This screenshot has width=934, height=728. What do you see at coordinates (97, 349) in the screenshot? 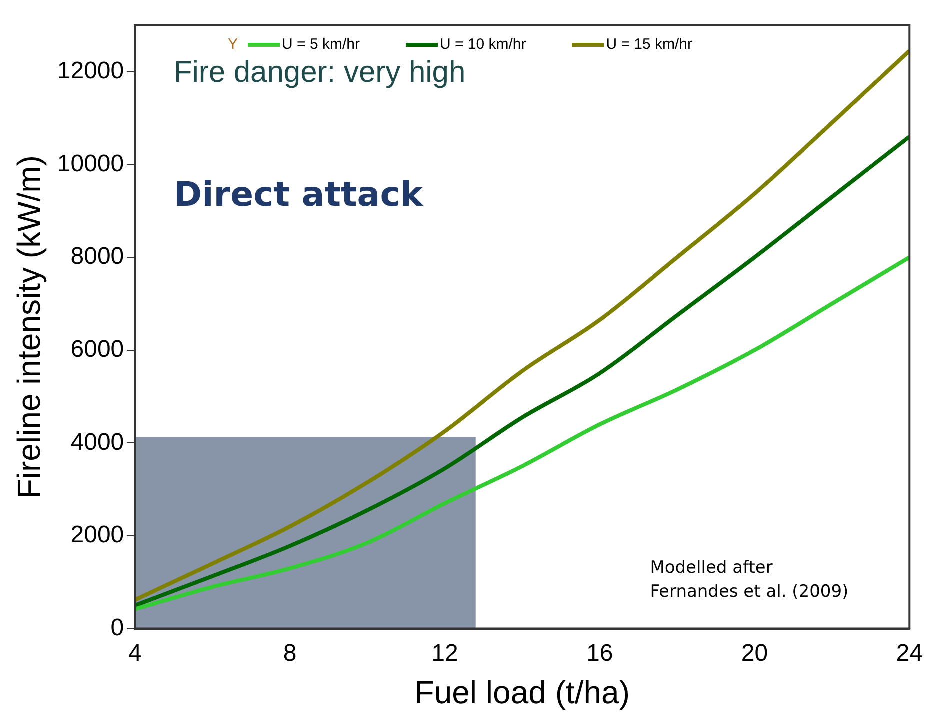
I see `y-tick-label: 6000` at bounding box center [97, 349].